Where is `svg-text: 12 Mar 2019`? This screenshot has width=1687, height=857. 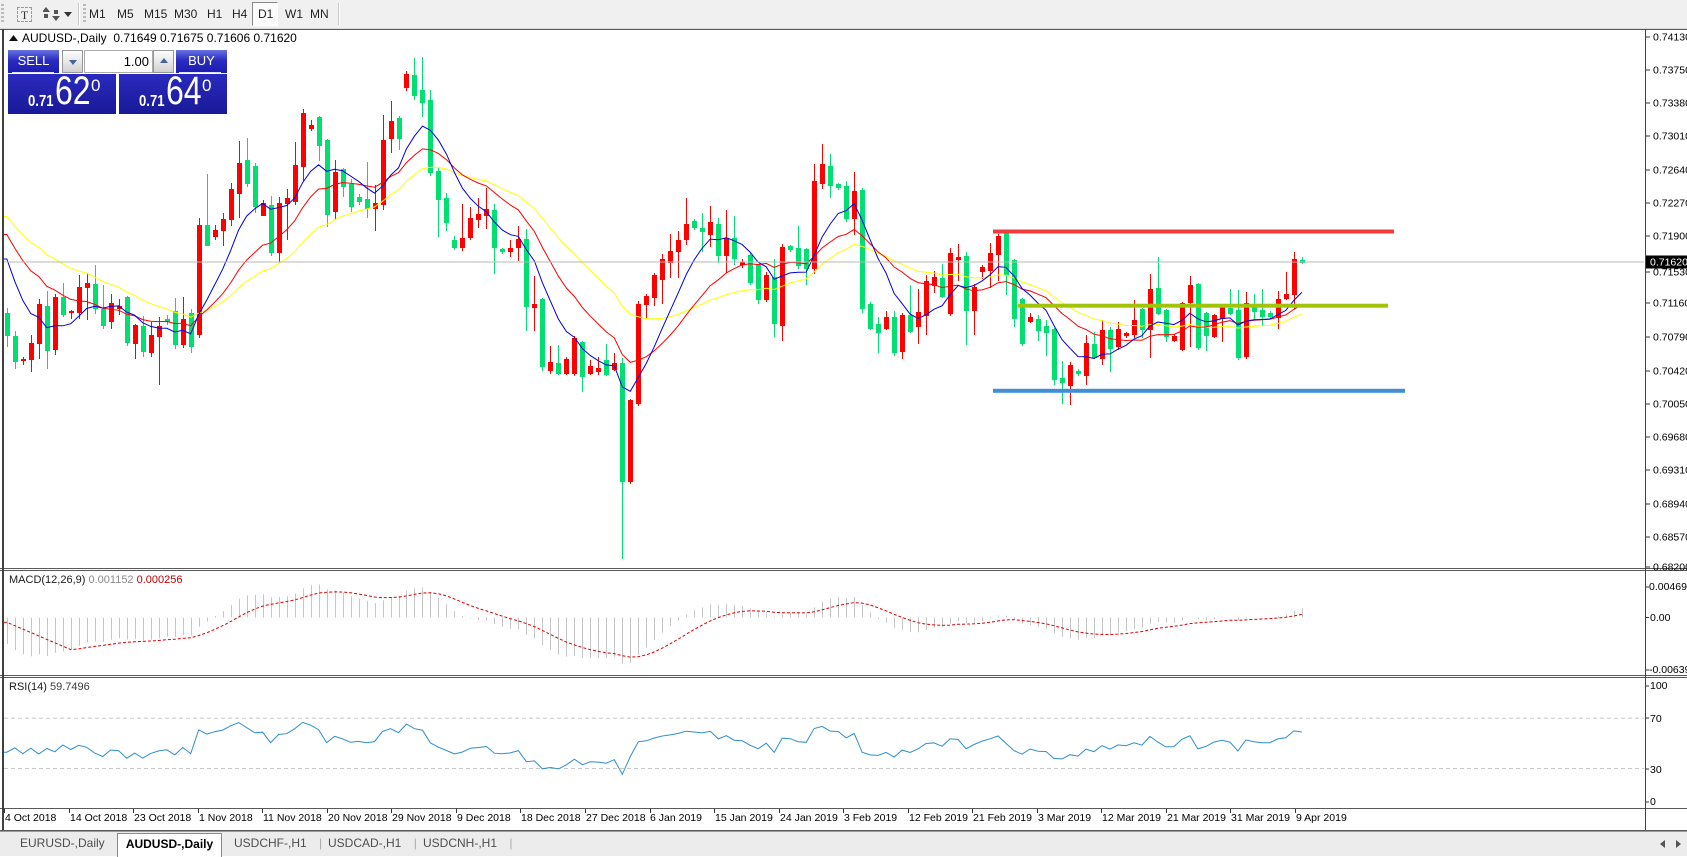
svg-text: 12 Mar 2019 is located at coordinates (1131, 818).